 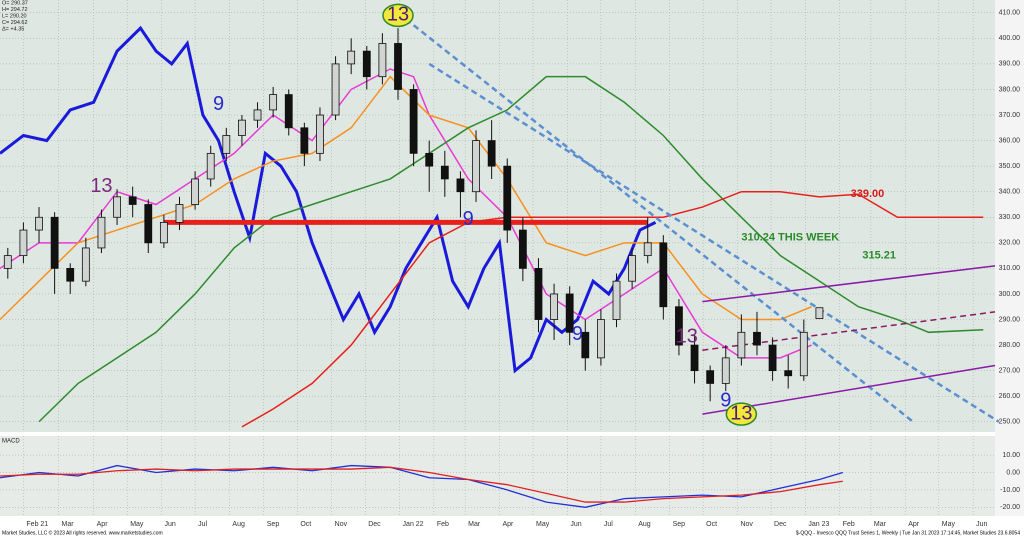 I want to click on y-tick-label: 0.00, so click(x=1013, y=472).